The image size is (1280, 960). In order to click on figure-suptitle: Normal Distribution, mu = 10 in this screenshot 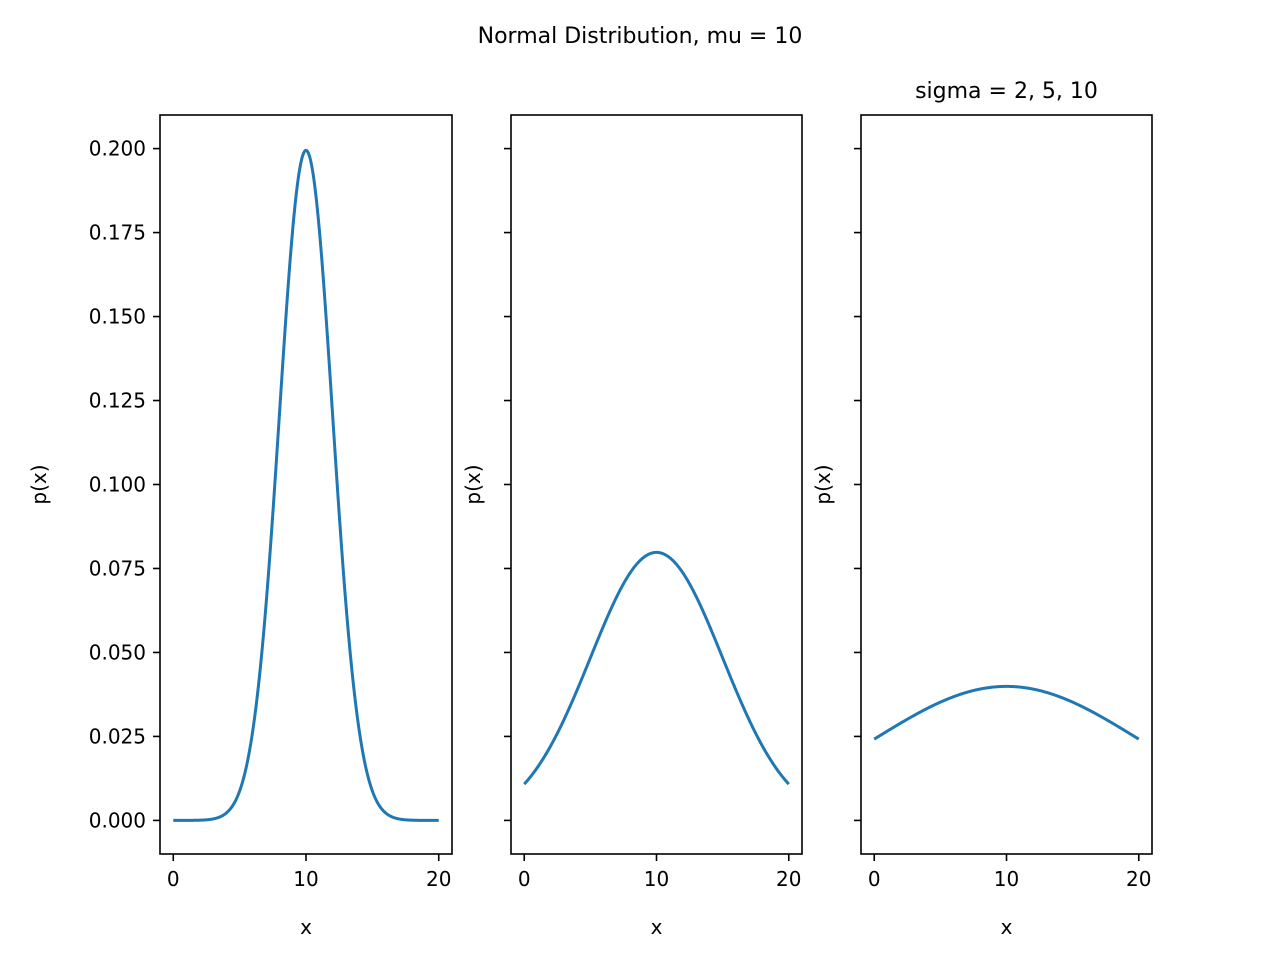, I will do `click(640, 36)`.